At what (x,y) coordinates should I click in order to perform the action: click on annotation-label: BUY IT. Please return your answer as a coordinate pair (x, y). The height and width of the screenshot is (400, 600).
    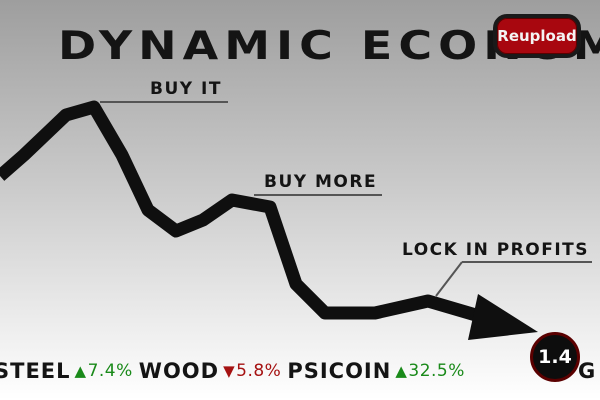
    Looking at the image, I should click on (186, 89).